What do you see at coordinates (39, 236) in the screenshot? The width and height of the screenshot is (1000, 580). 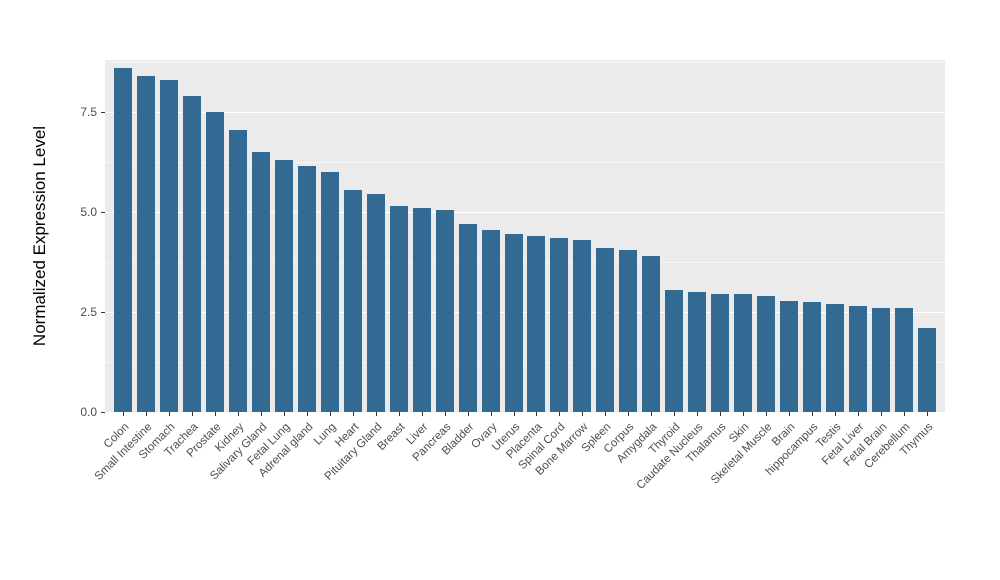 I see `y-axis-title-text: Normalized Expression Level` at bounding box center [39, 236].